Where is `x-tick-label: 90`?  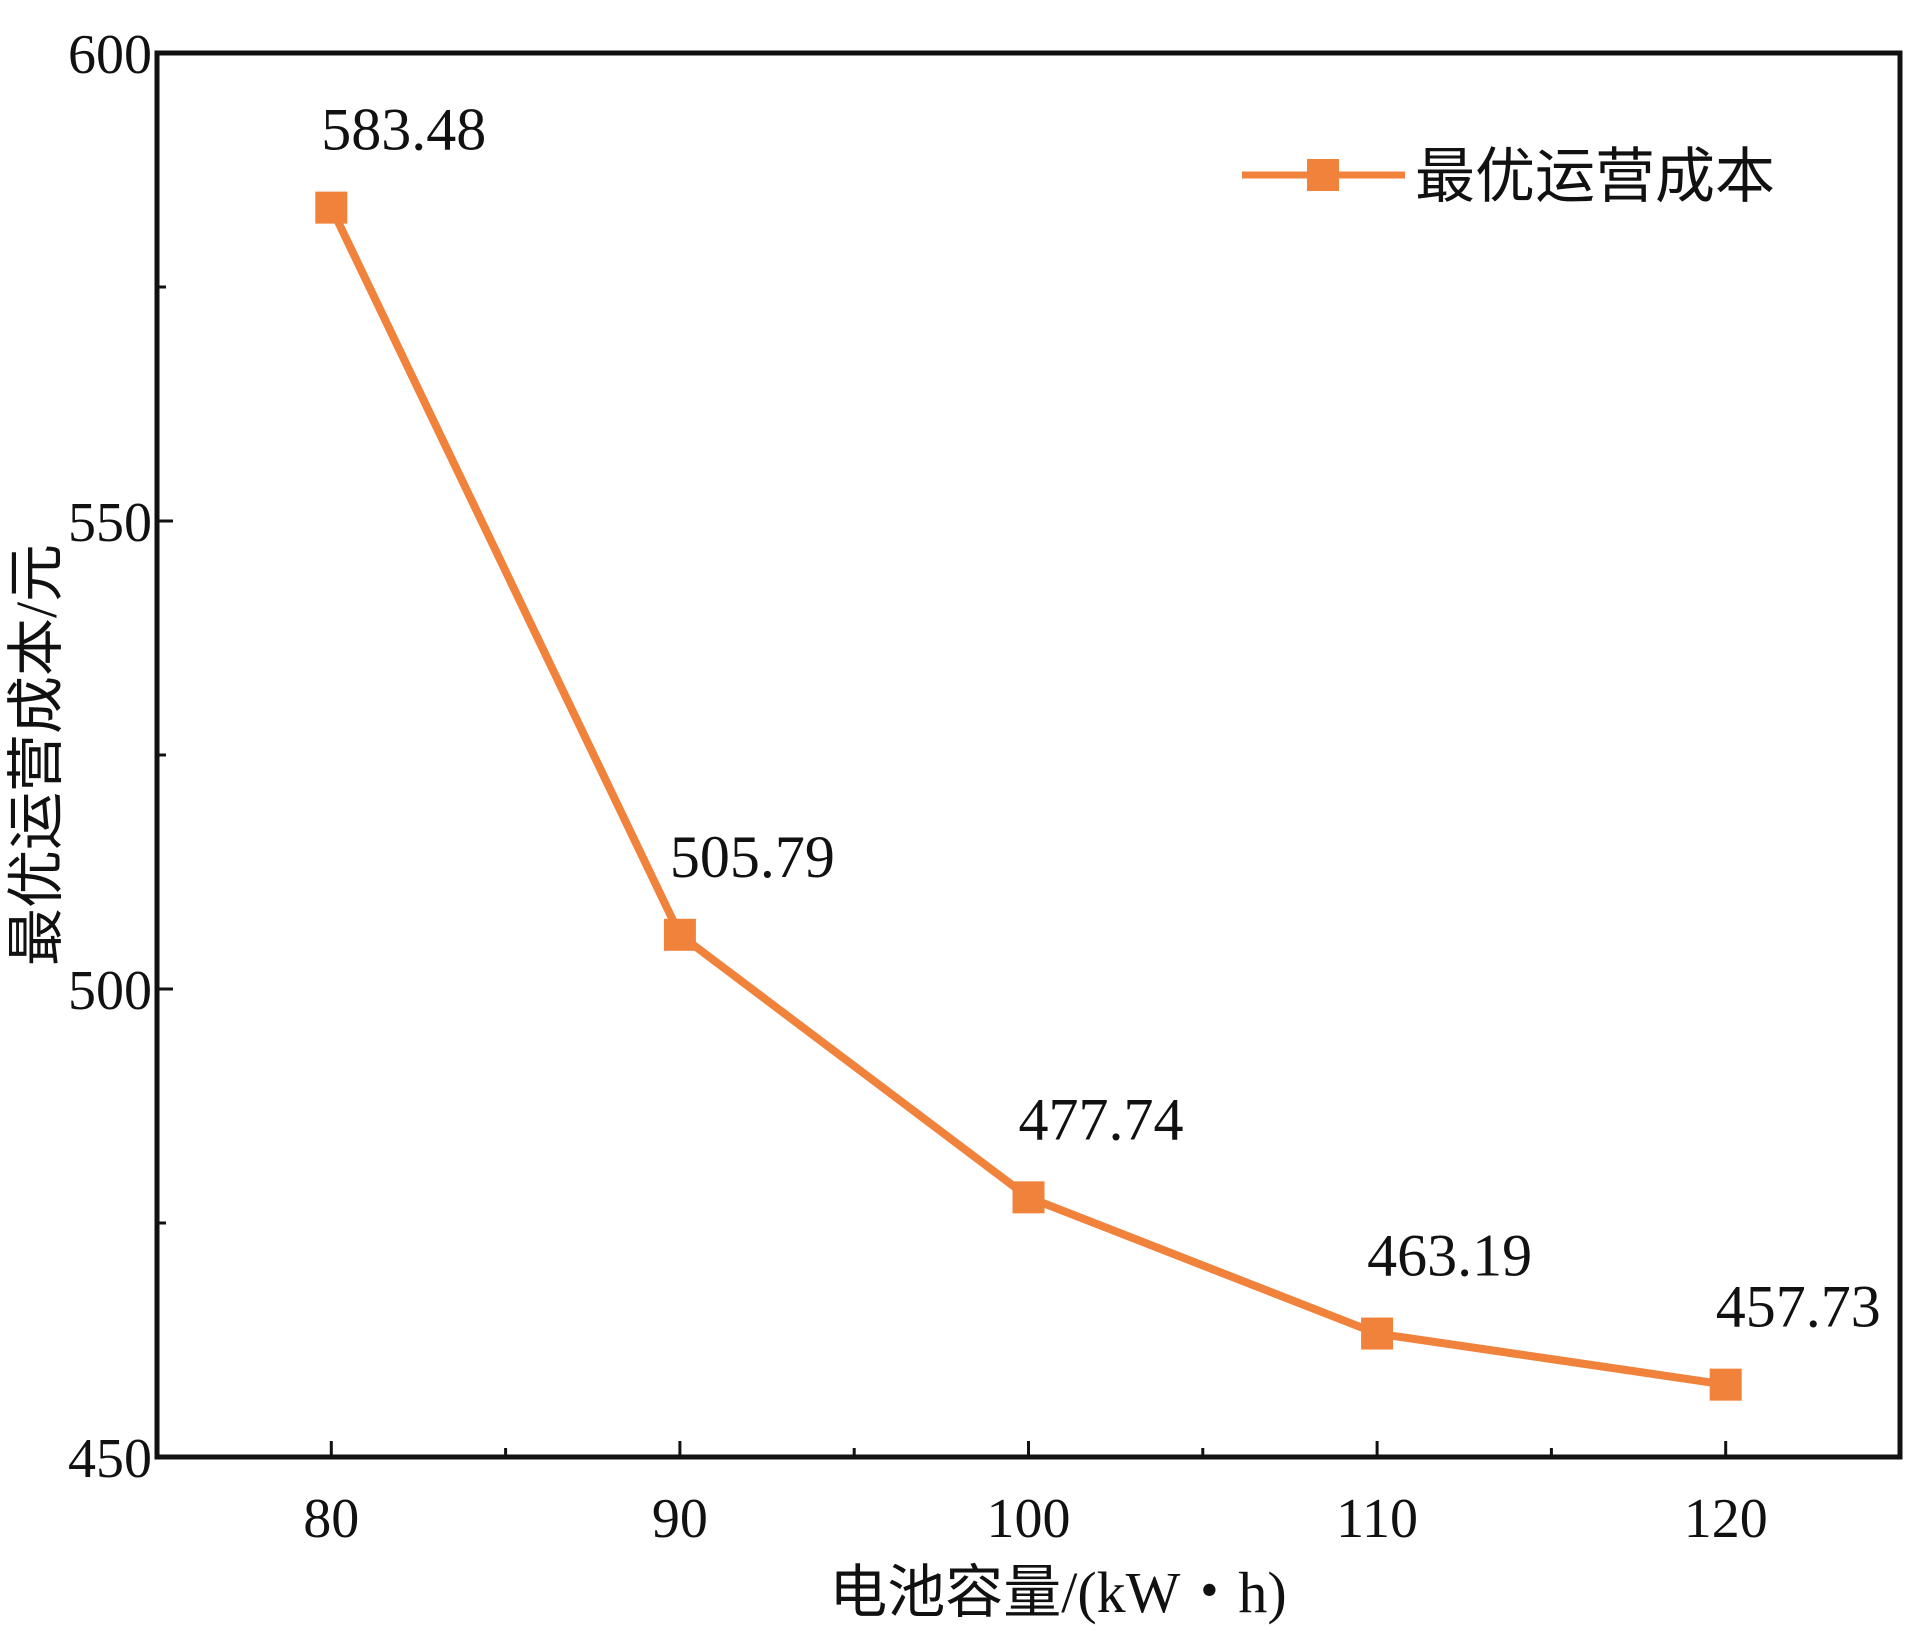
x-tick-label: 90 is located at coordinates (680, 1519).